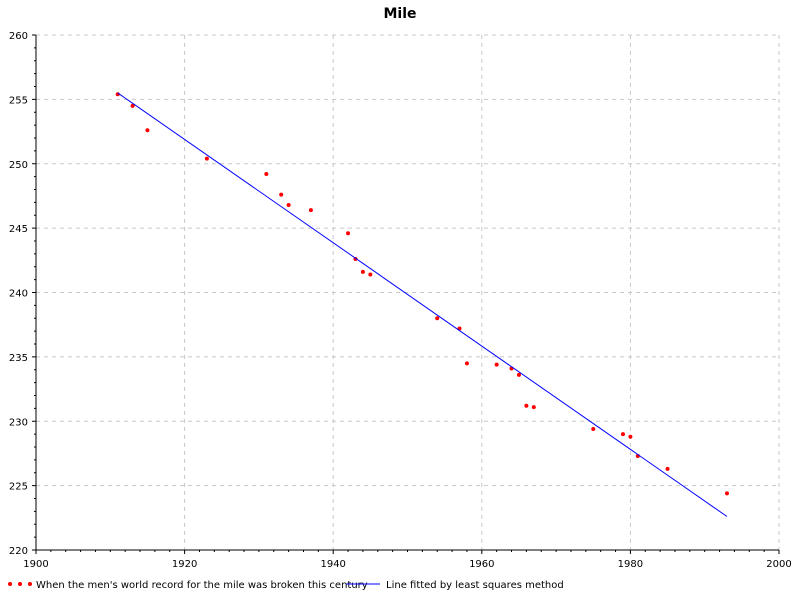 The width and height of the screenshot is (800, 600). I want to click on x-tick-label: 1920, so click(184, 564).